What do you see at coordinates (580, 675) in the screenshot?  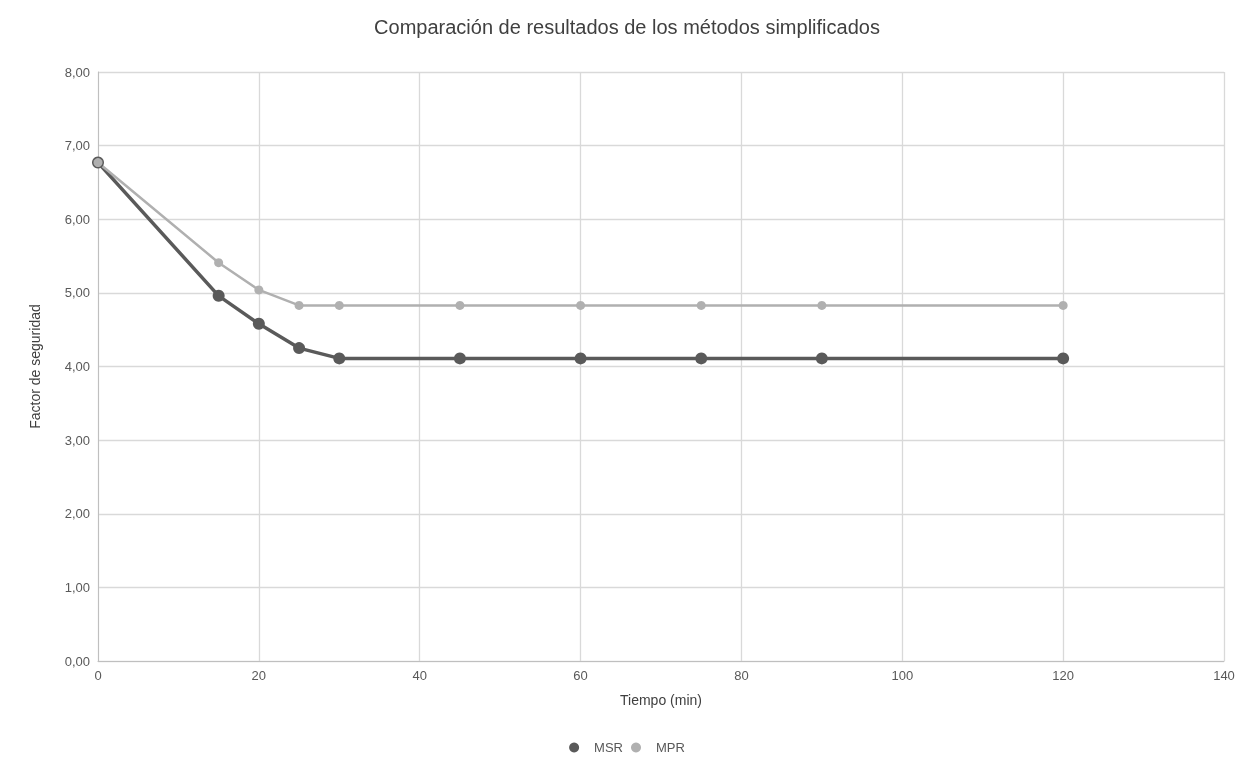 I see `x-tick-label: 60` at bounding box center [580, 675].